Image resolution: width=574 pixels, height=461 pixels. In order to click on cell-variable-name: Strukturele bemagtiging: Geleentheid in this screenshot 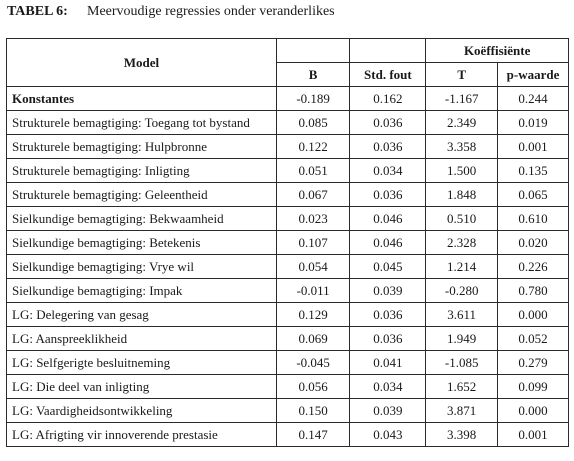, I will do `click(141, 194)`.